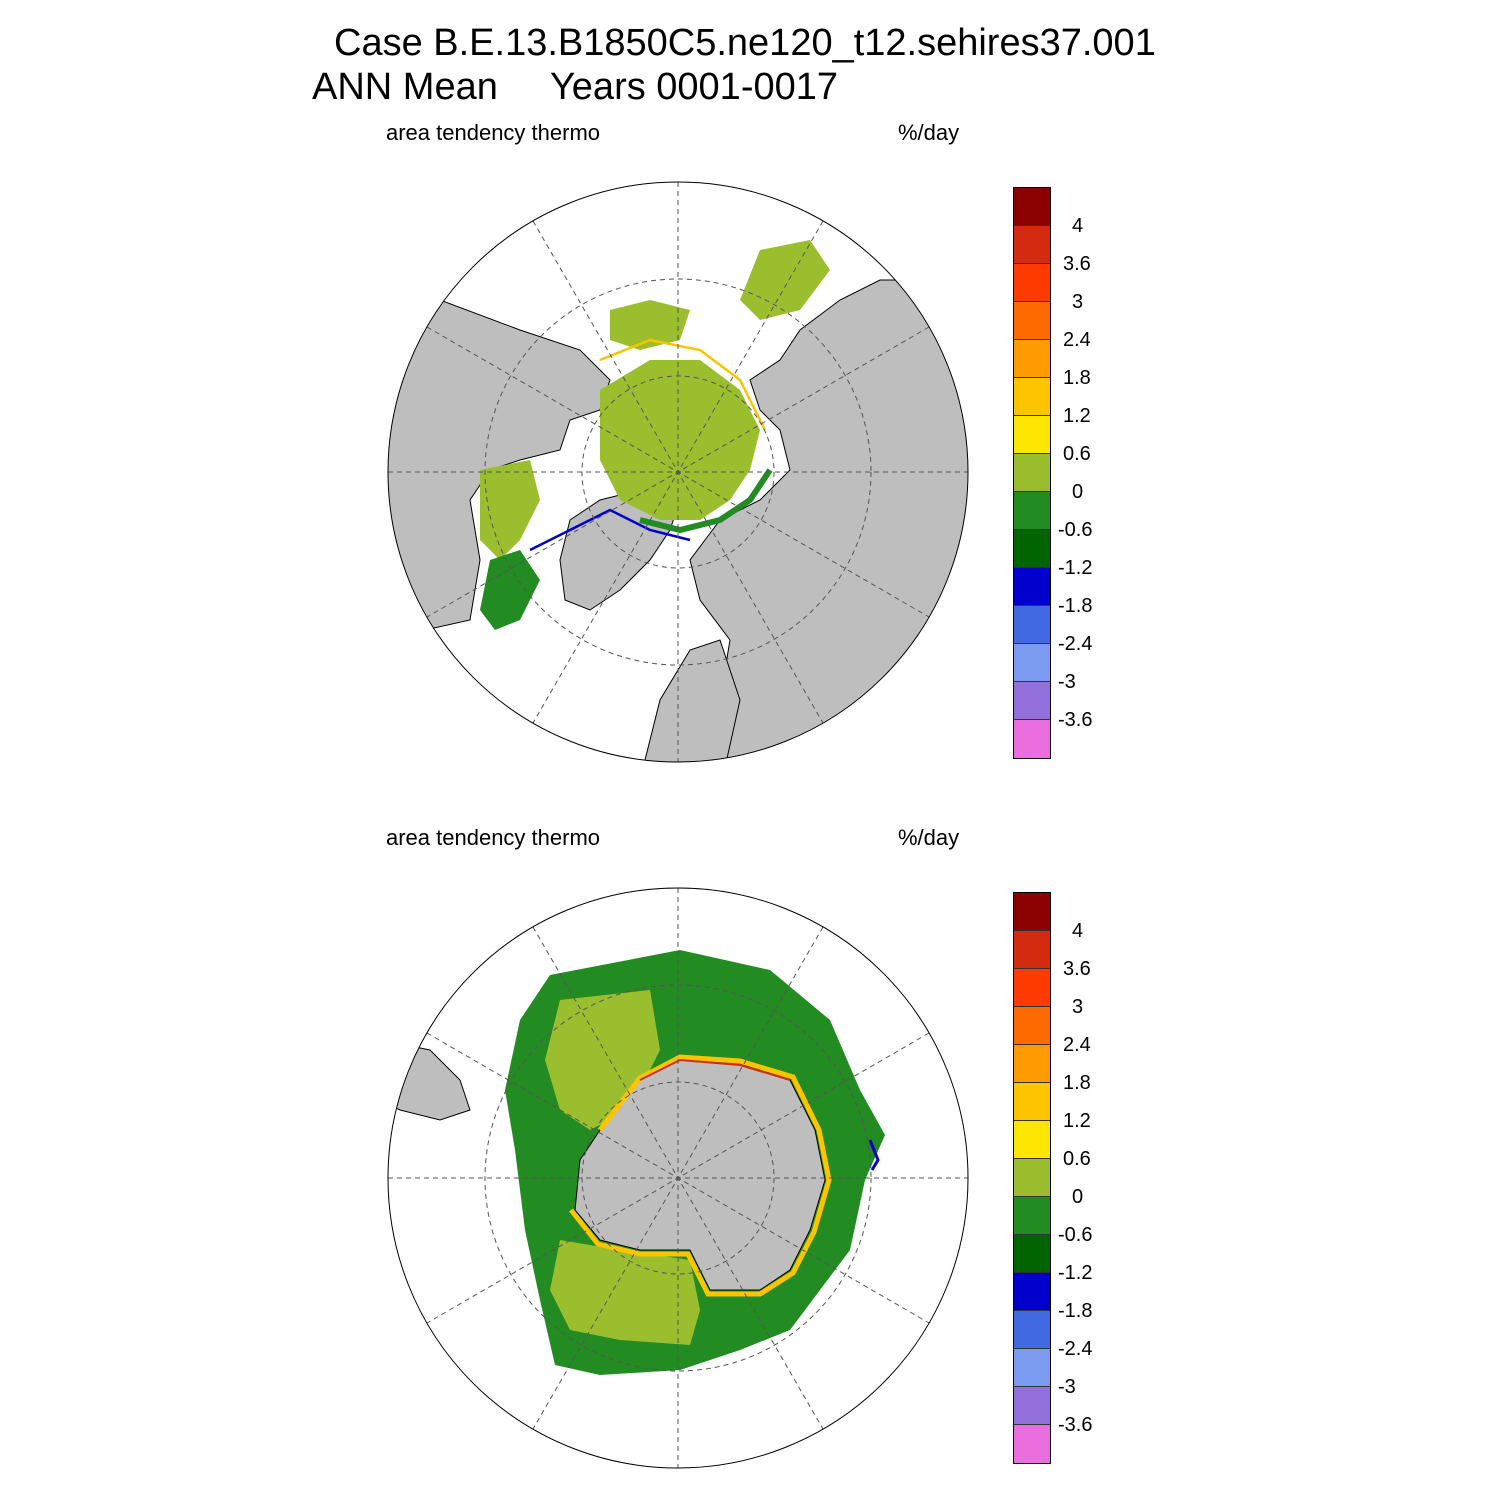  Describe the element at coordinates (785, 280) in the screenshot. I see `north-ice-okhotsk` at that location.